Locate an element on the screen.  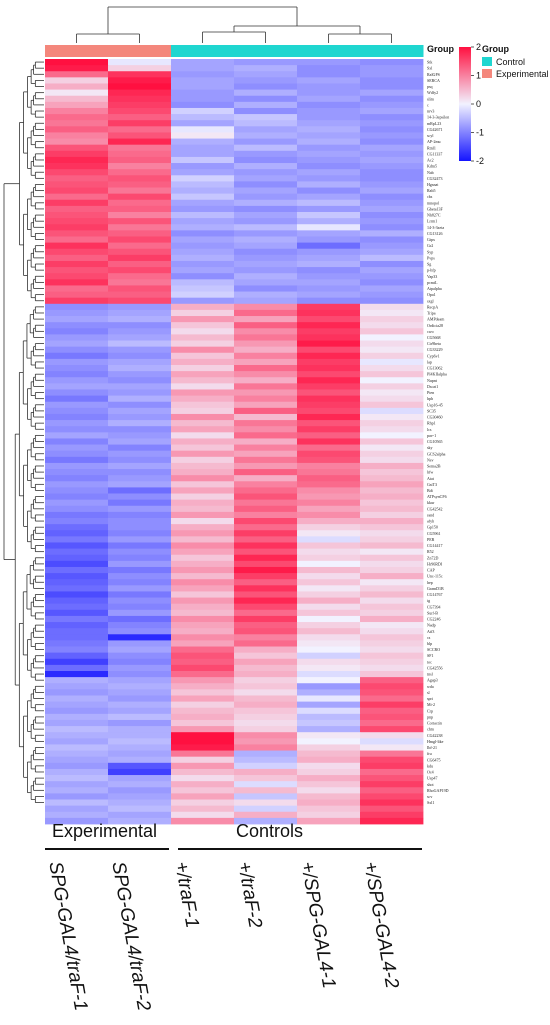
gene-label: CG32473 is located at coordinates (435, 178).